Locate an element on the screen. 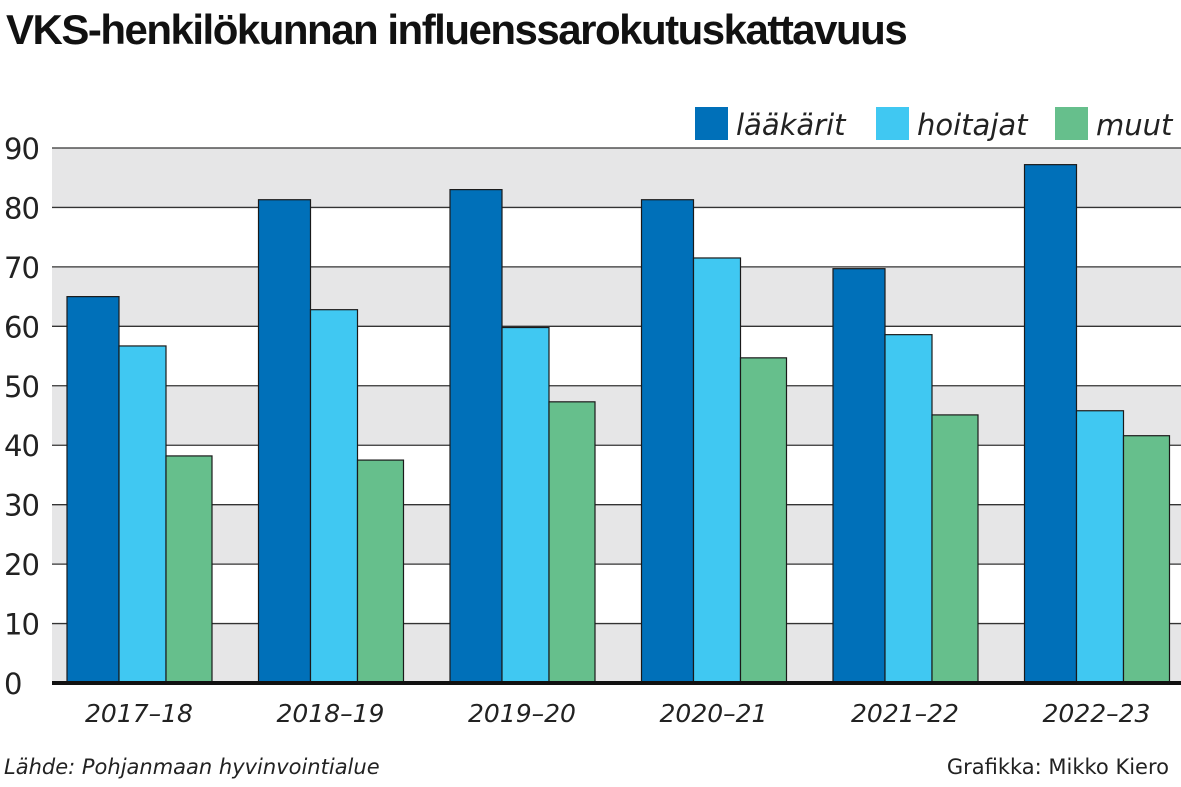 Image resolution: width=1181 pixels, height=787 pixels. x-tick-label: 2021–22 is located at coordinates (905, 713).